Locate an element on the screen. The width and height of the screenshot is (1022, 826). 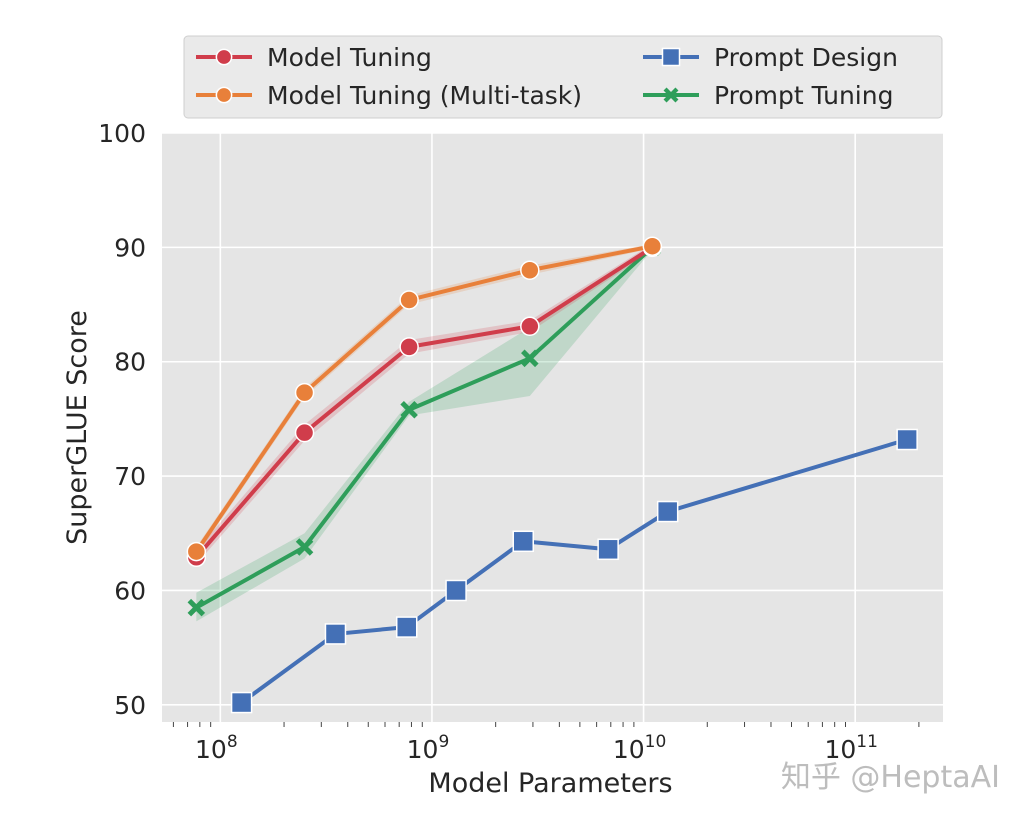
legend-item: Model Tuning is located at coordinates (314, 57).